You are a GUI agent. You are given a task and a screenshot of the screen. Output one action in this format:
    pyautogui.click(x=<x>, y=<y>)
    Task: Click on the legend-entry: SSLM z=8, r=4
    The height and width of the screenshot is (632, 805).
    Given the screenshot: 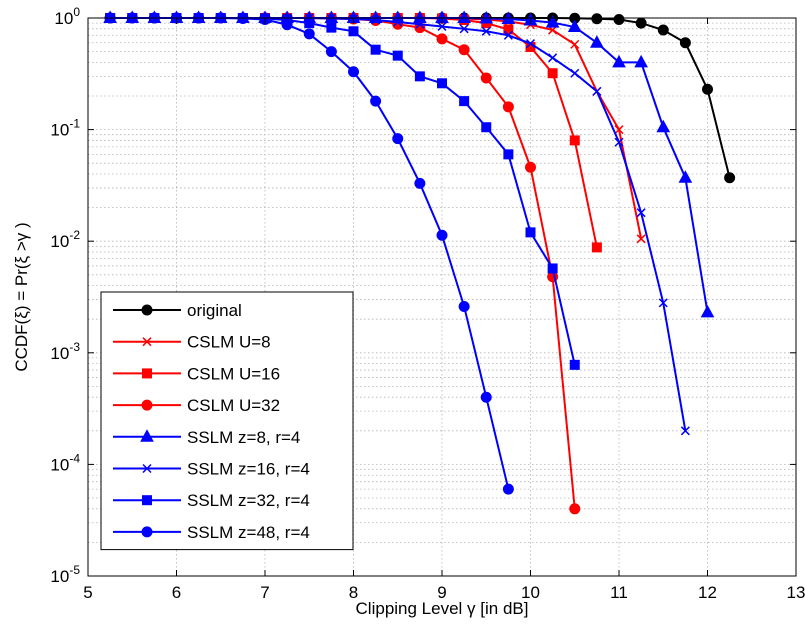 What is the action you would take?
    pyautogui.click(x=206, y=437)
    